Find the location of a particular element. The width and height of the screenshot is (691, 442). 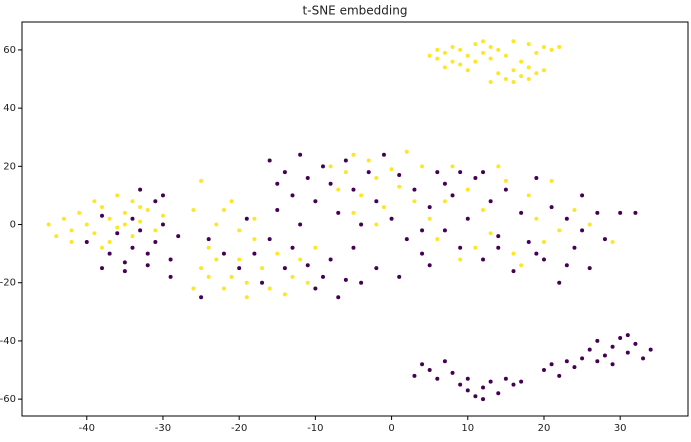

x-tick-label: 30 is located at coordinates (620, 428).